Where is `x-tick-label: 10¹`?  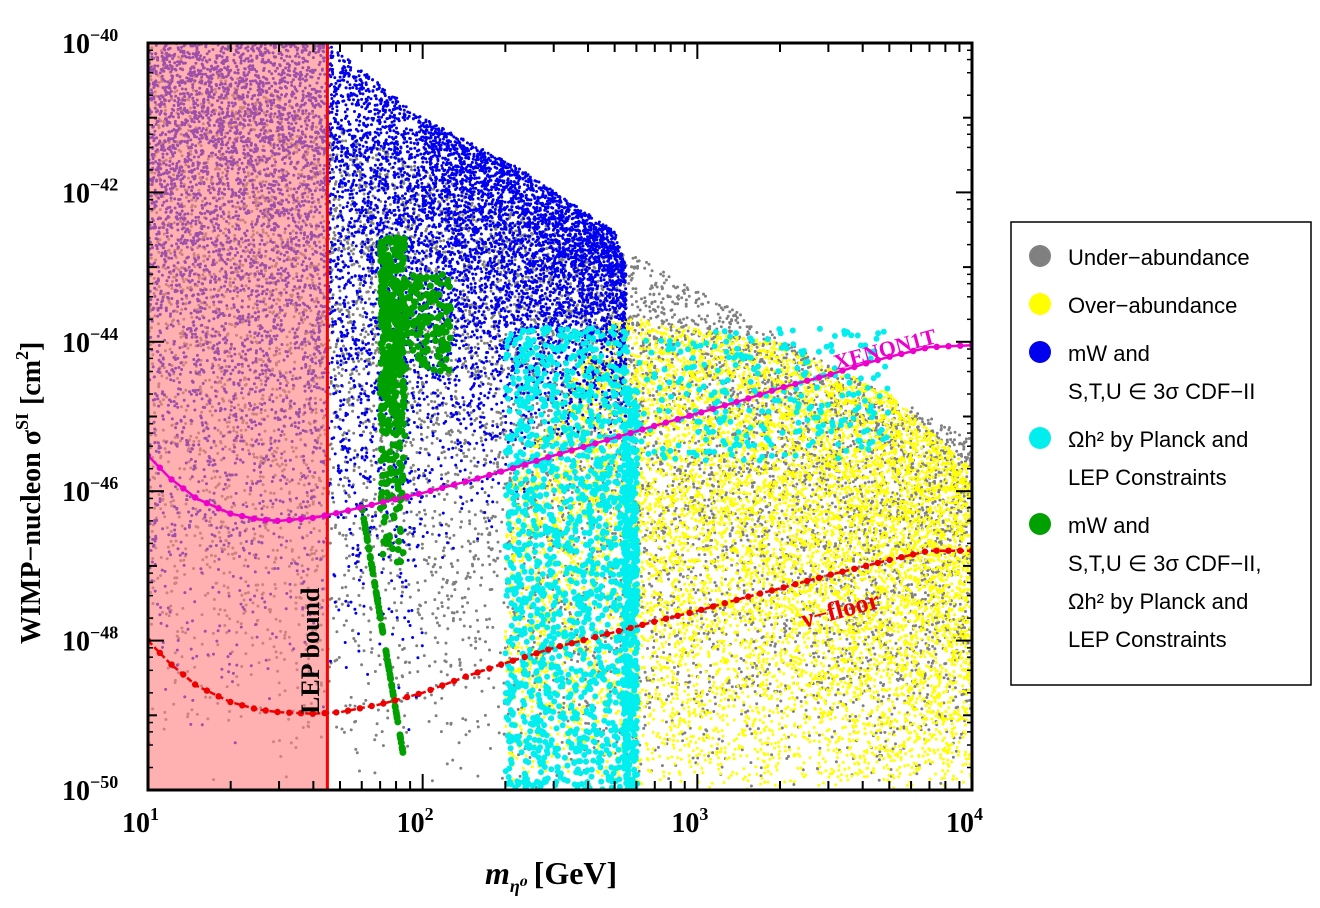 x-tick-label: 10¹ is located at coordinates (140, 821).